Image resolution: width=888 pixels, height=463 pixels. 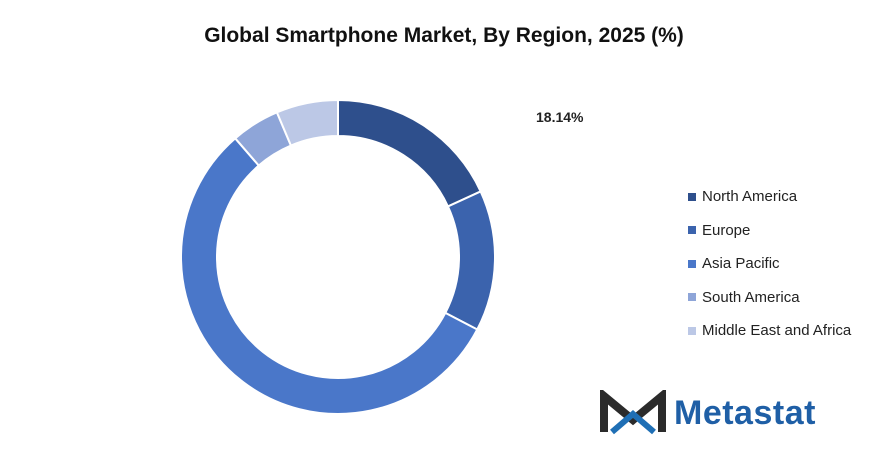 I want to click on legend-item-north-america: North America, so click(x=769, y=197).